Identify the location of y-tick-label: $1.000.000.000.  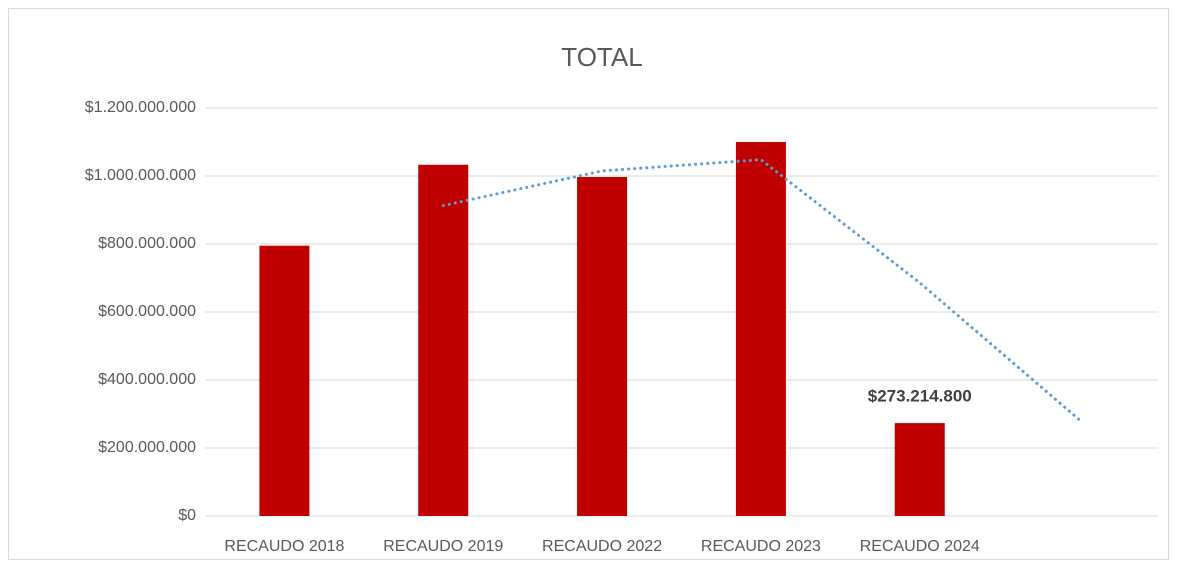
(140, 175).